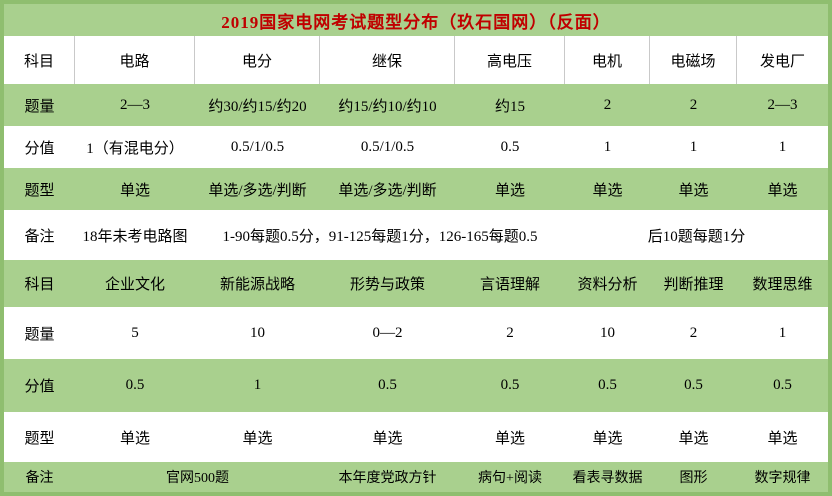  Describe the element at coordinates (696, 236) in the screenshot. I see `table-cell-merged: 后10题每题1分` at that location.